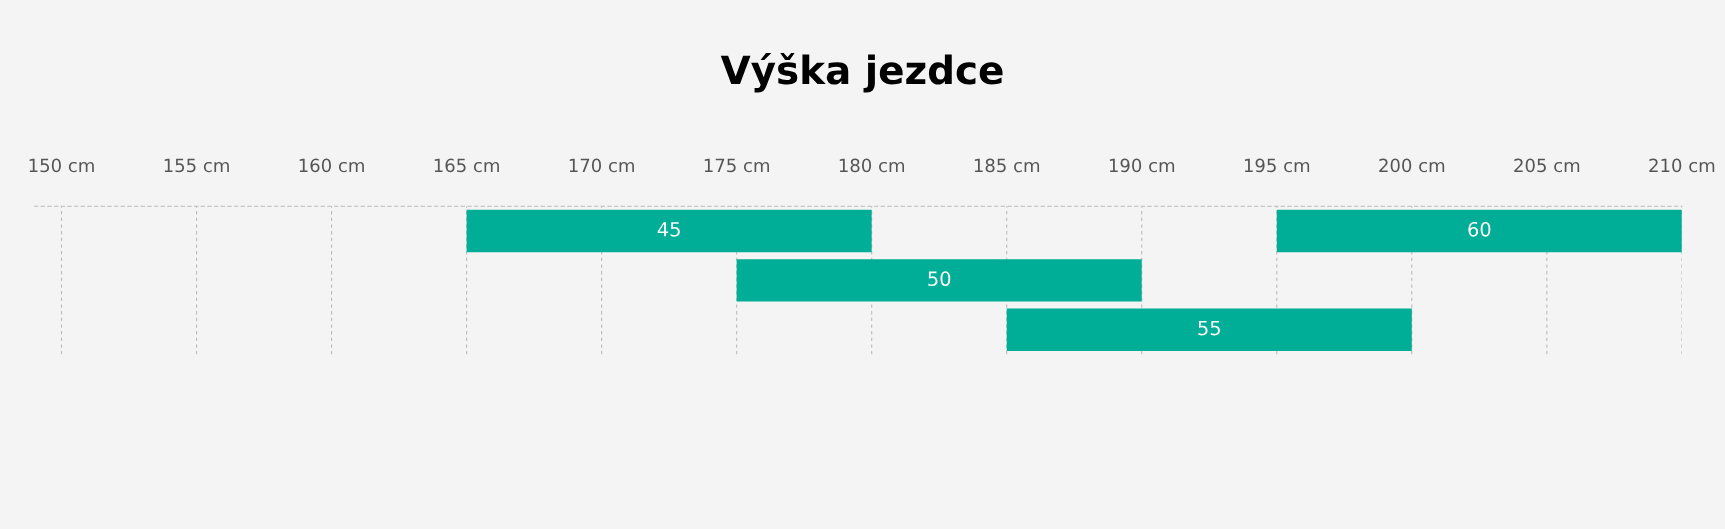  What do you see at coordinates (861, 72) in the screenshot?
I see `chart-title: Výška jezdce` at bounding box center [861, 72].